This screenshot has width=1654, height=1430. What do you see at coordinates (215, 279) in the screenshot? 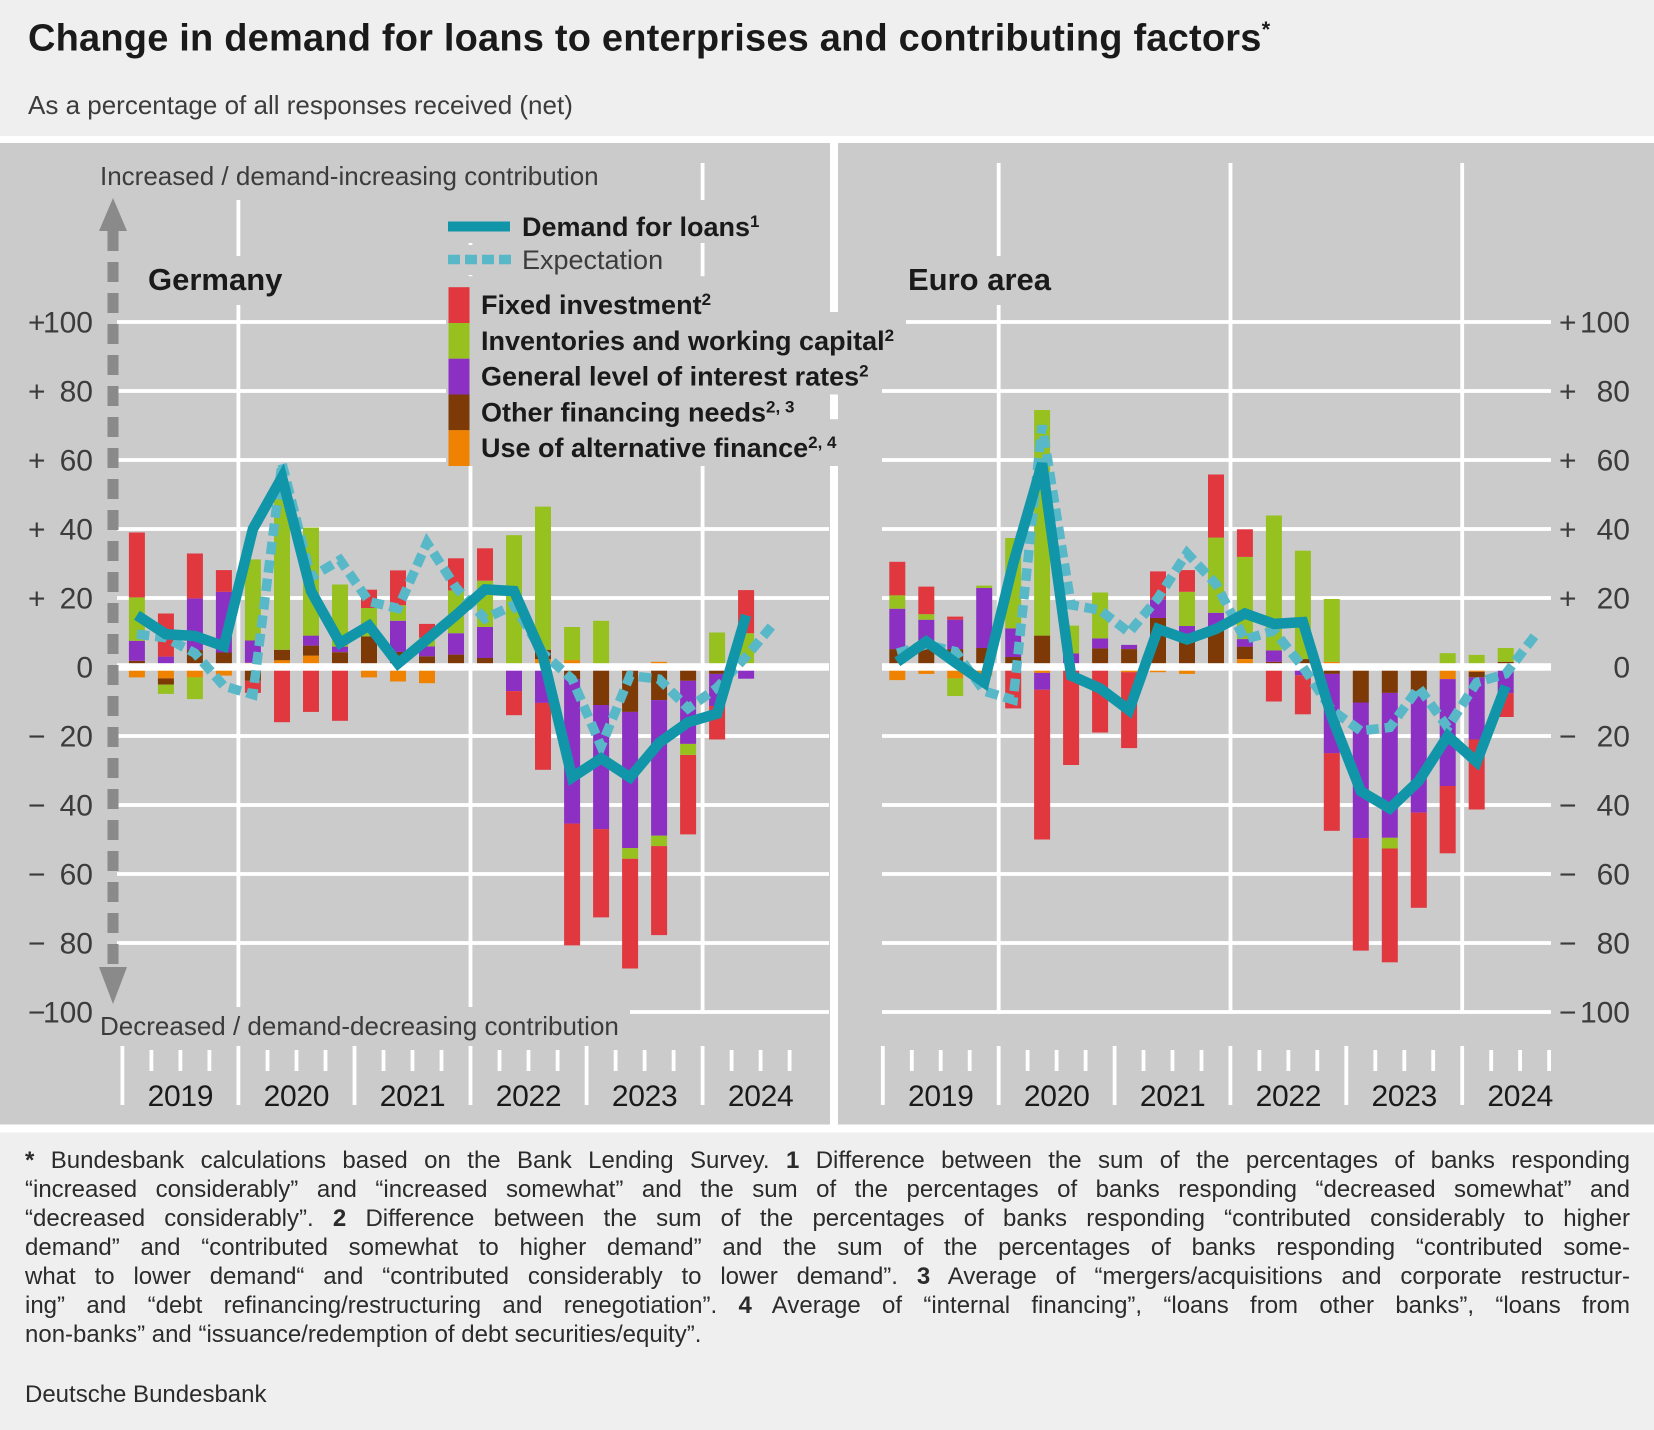
I see `svg-text: Germany` at bounding box center [215, 279].